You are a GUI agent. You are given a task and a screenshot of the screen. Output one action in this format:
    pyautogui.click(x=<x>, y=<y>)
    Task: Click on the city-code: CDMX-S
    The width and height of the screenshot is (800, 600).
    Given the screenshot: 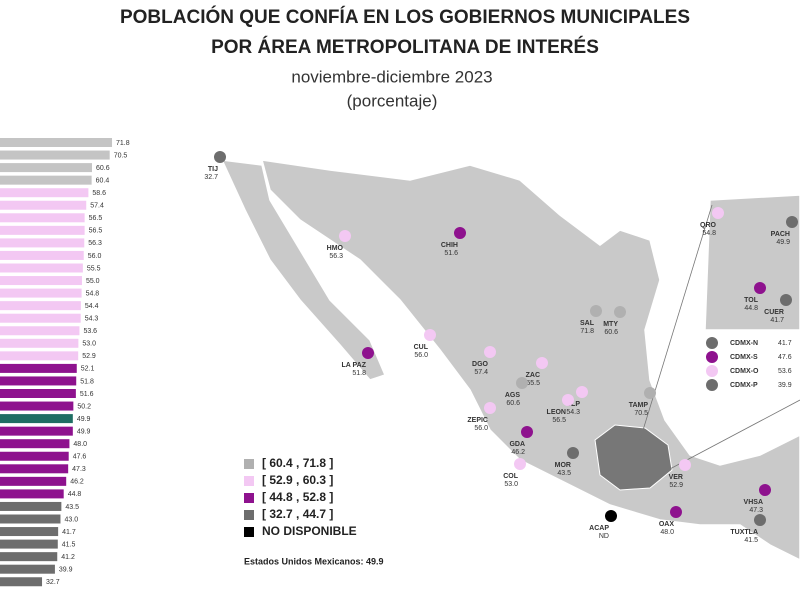 What is the action you would take?
    pyautogui.click(x=744, y=357)
    